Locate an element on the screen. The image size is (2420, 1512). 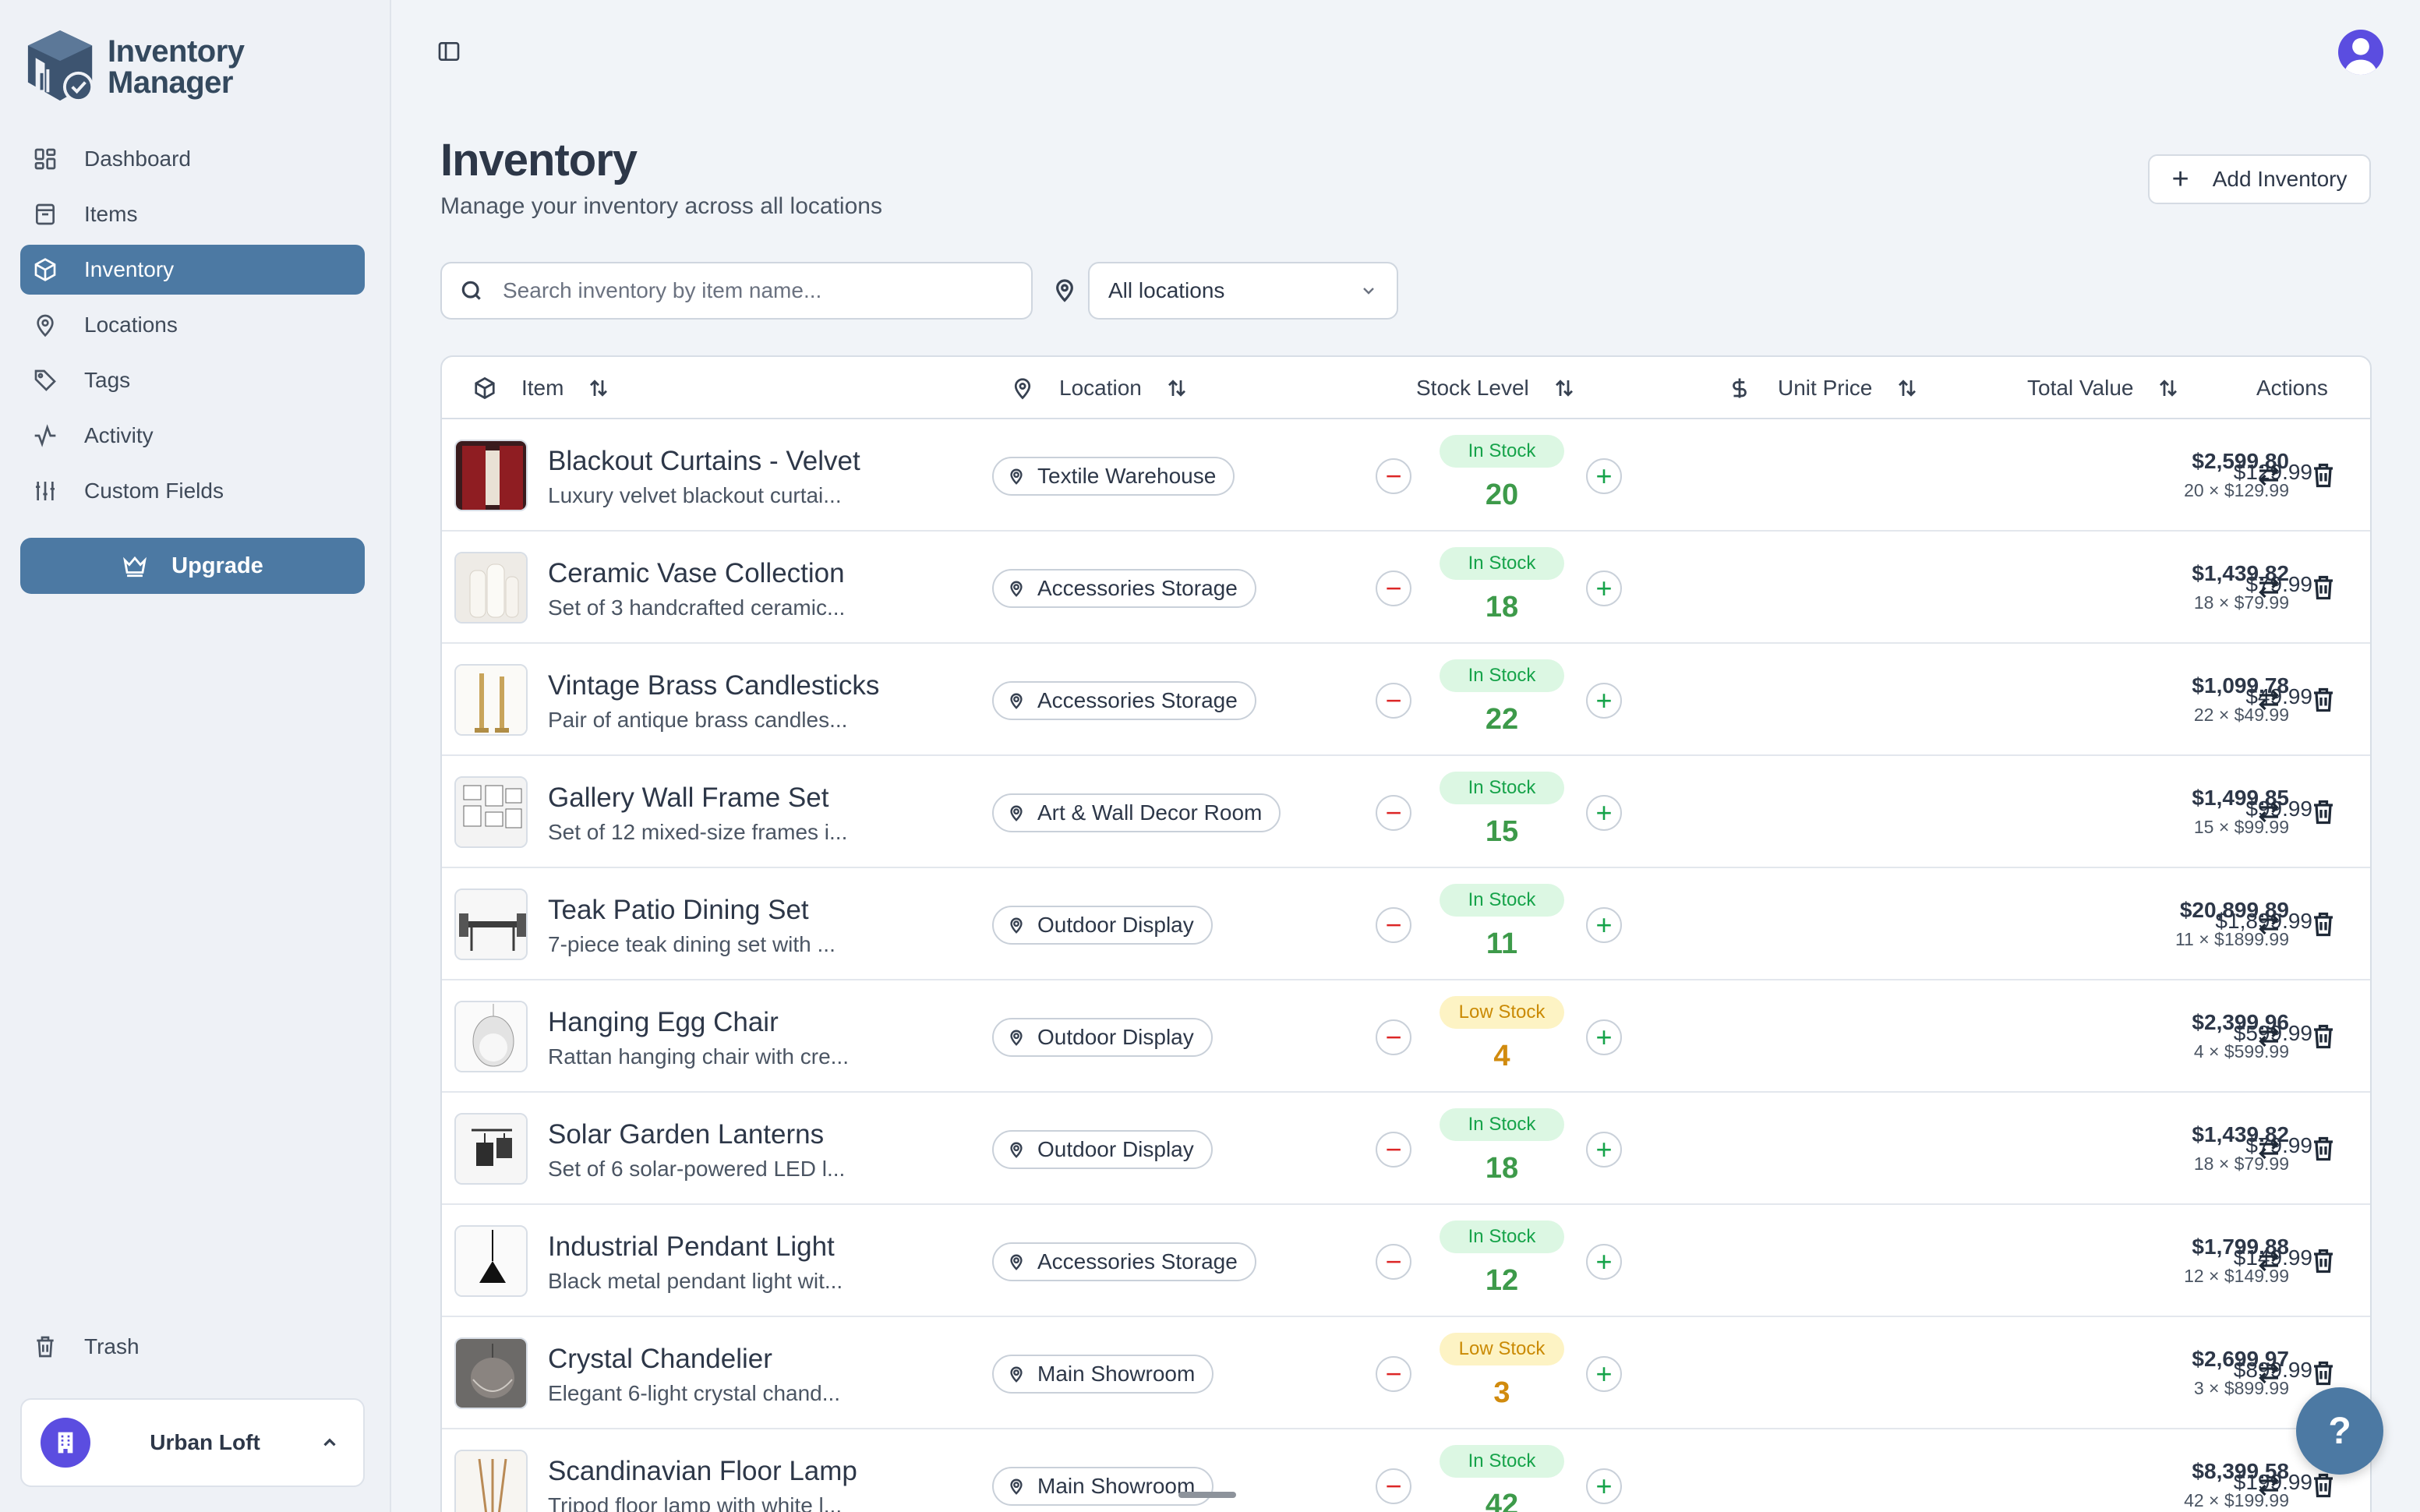
sidebar-toggle-icon is located at coordinates (448, 51).